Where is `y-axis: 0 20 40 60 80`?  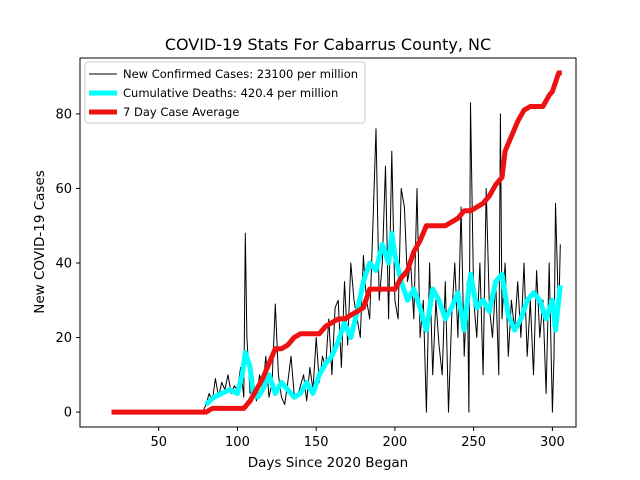 y-axis: 0 20 40 60 80 is located at coordinates (67, 264).